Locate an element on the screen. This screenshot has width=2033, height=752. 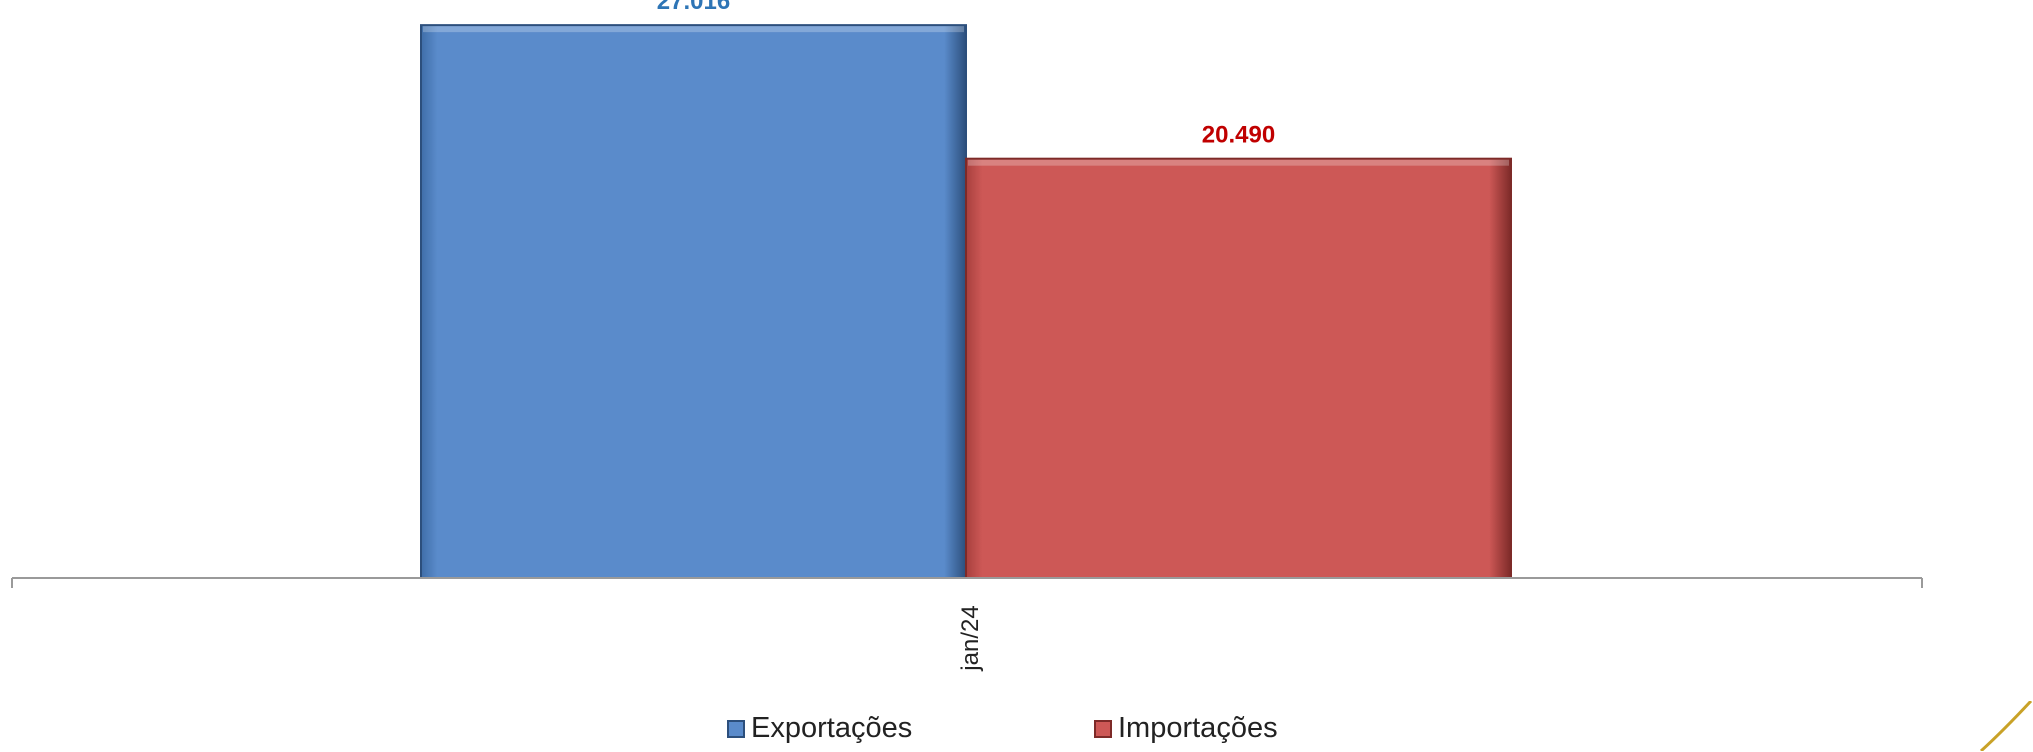
legend-label-exportacoes: Exportações is located at coordinates (832, 728).